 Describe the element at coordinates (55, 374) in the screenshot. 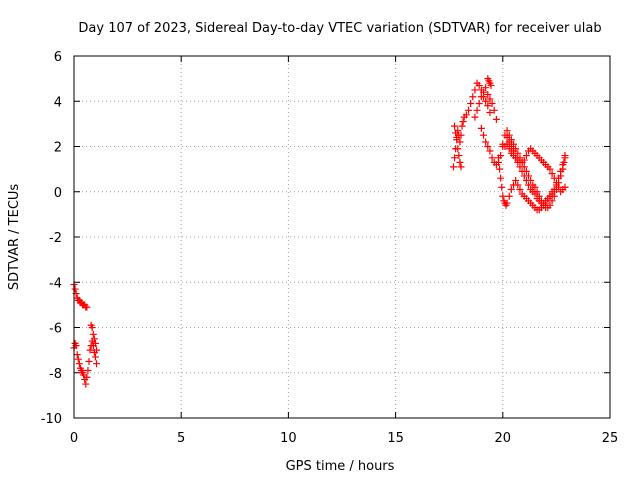

I see `y-tick-label: -8` at that location.